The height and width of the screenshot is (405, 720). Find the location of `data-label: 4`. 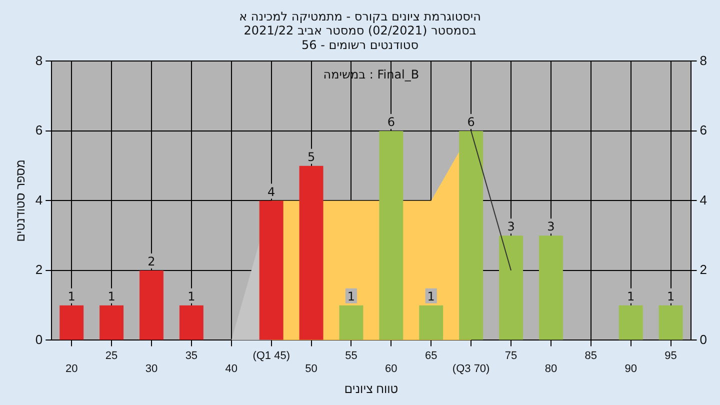

data-label: 4 is located at coordinates (272, 191).